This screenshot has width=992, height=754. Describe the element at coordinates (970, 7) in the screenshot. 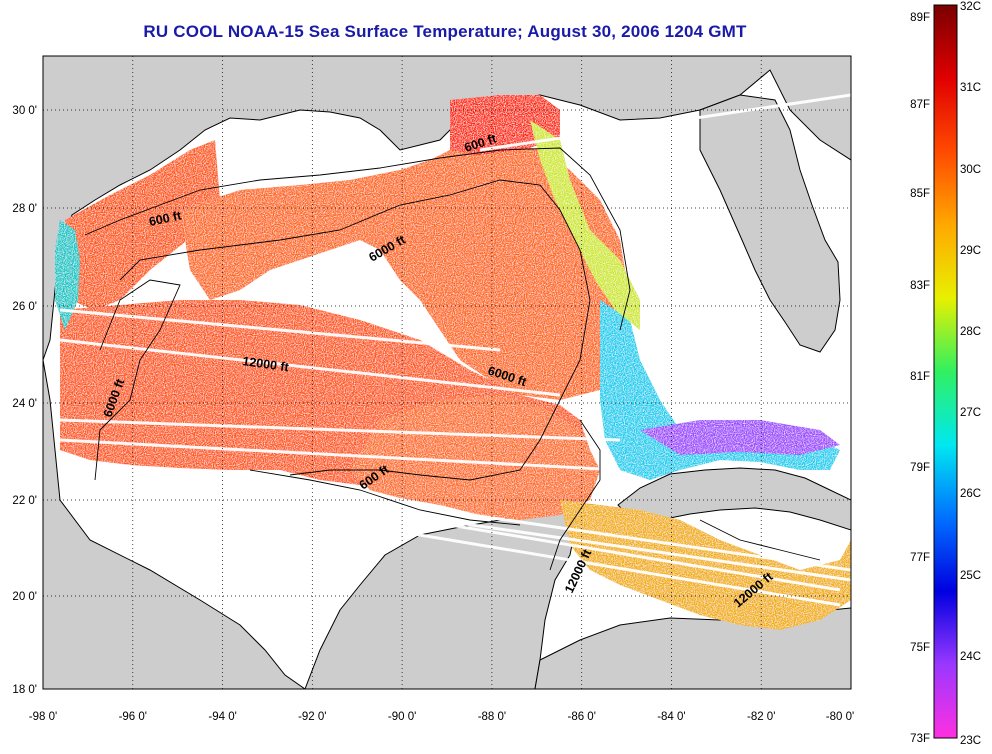

I see `celsius-label: 32C` at that location.